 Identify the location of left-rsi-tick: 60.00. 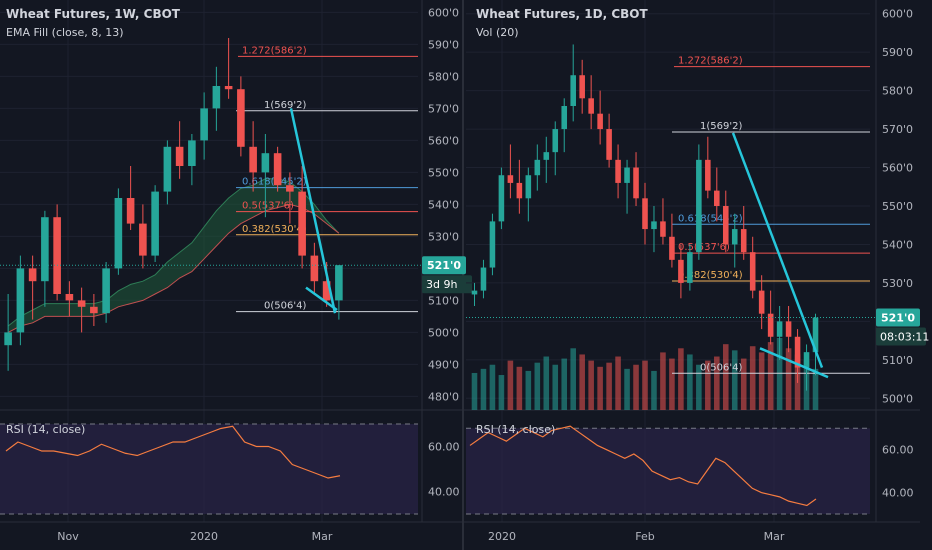
(444, 447).